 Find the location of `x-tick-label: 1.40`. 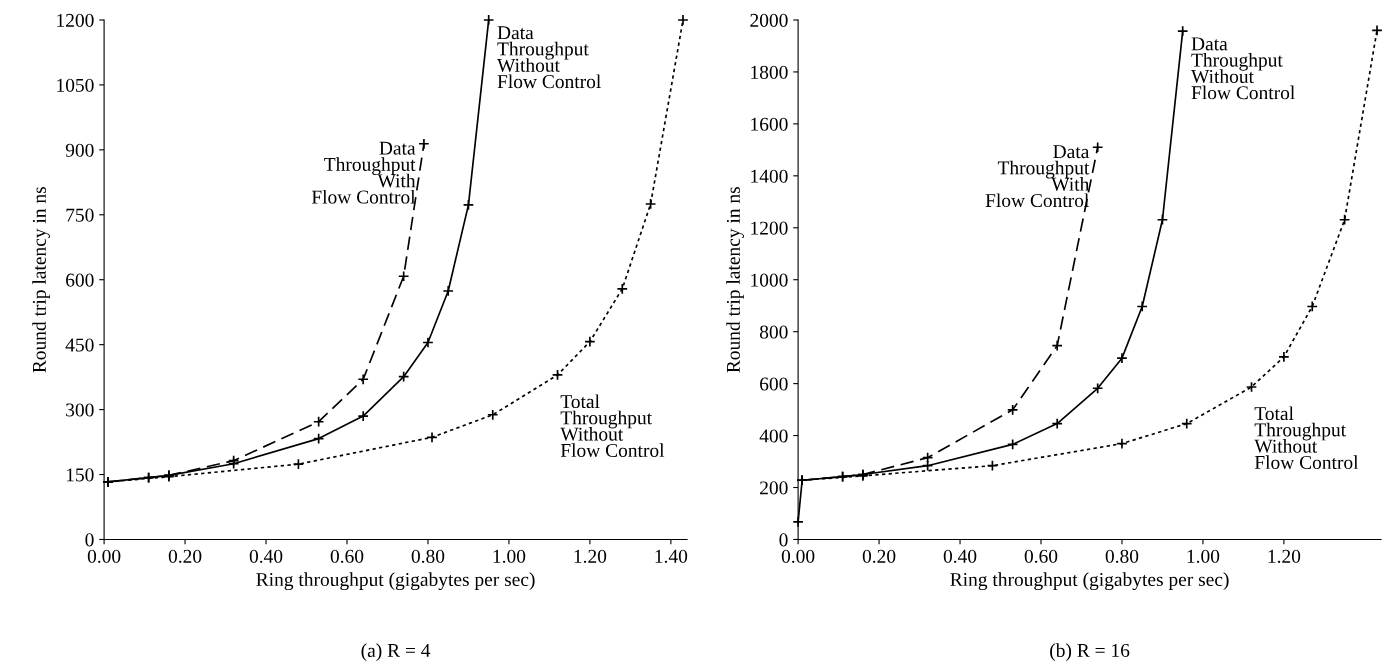

x-tick-label: 1.40 is located at coordinates (671, 556).